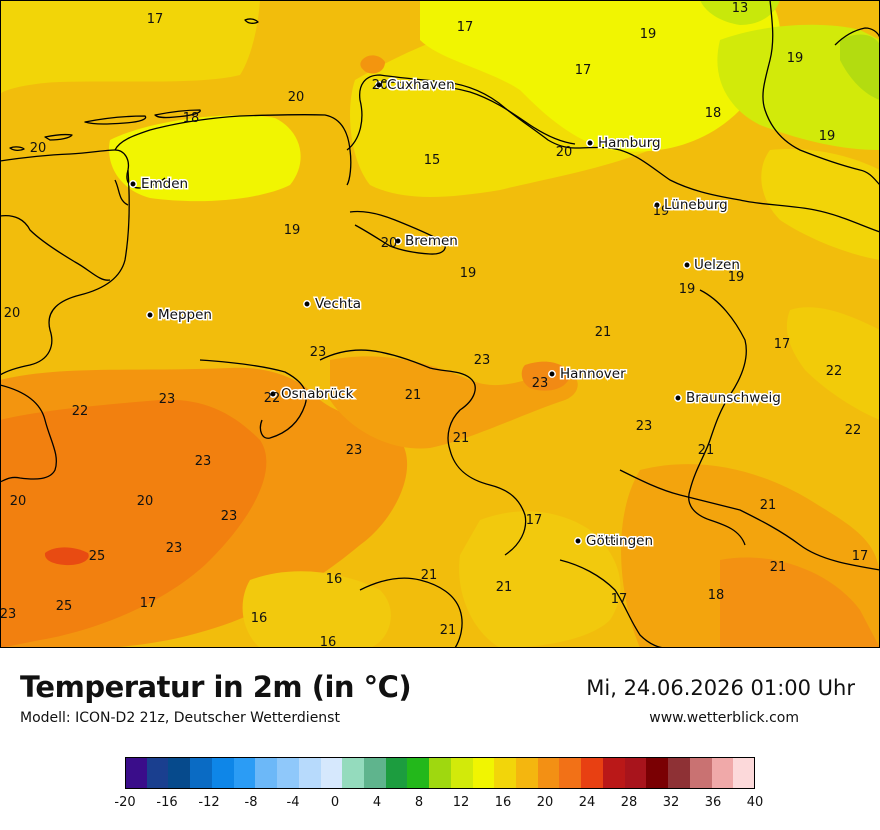  What do you see at coordinates (209, 802) in the screenshot?
I see `color-scale-tick-label: -12` at bounding box center [209, 802].